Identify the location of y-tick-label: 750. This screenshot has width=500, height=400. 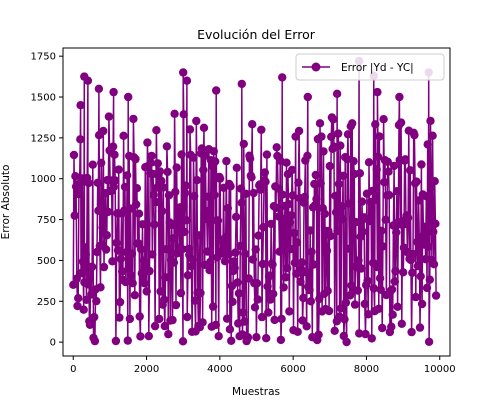
(46, 220).